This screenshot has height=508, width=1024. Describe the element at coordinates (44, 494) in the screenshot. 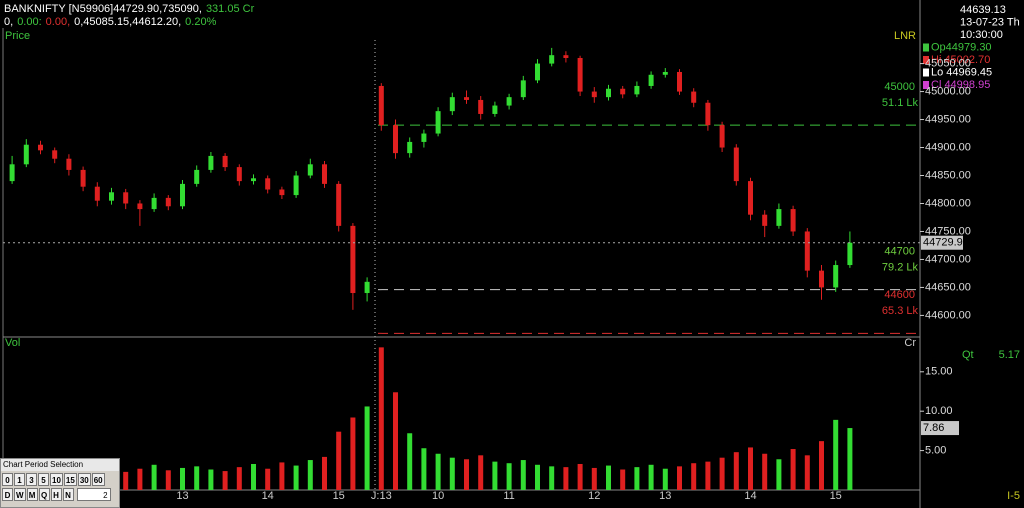

I see `range-button: Q` at that location.